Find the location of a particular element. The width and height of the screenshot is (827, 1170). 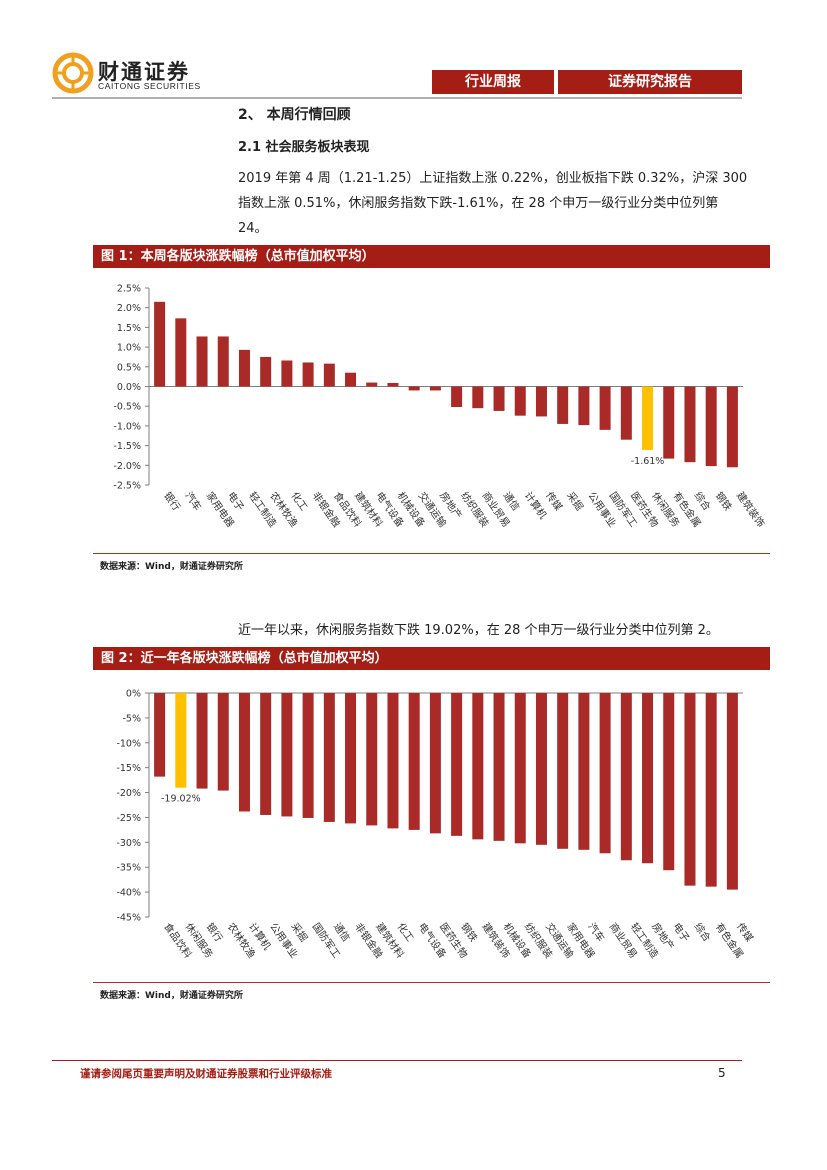

category-label: 汽车 is located at coordinates (596, 932).